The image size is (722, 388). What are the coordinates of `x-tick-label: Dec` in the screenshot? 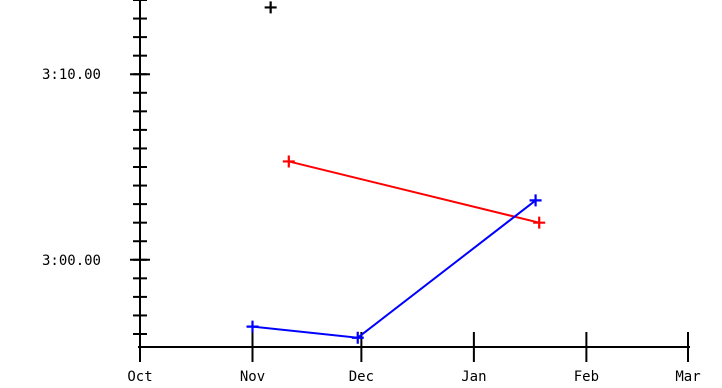 It's located at (361, 377).